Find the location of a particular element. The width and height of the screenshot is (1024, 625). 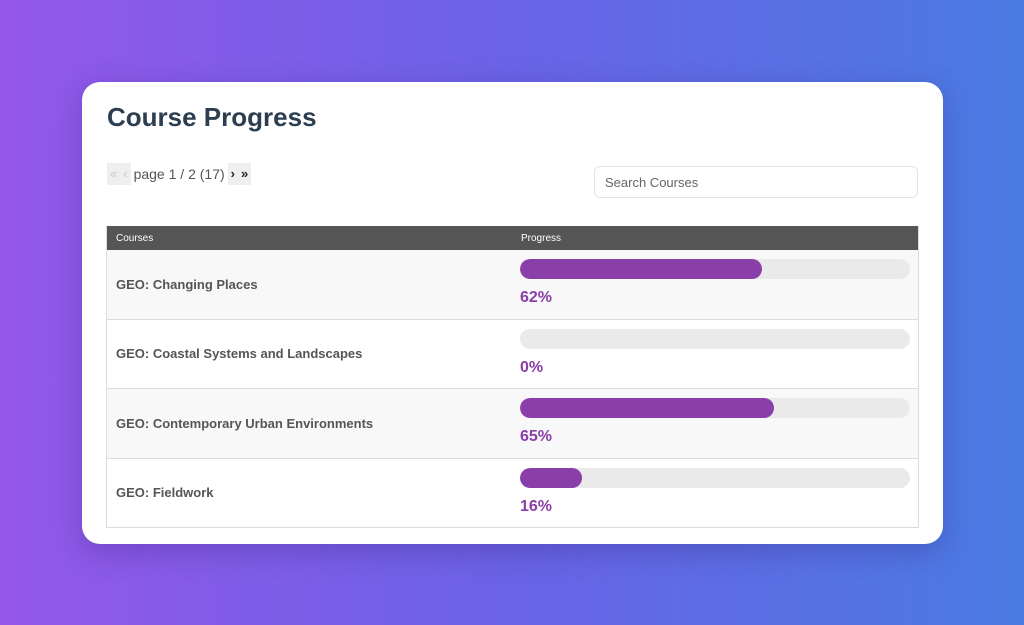

progress-cell: 65% is located at coordinates (715, 423).